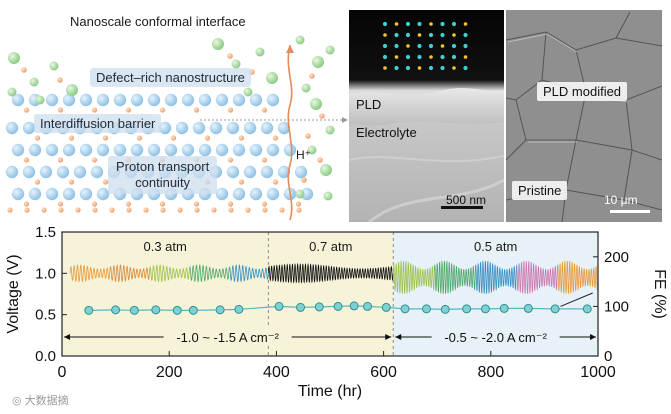 The height and width of the screenshot is (414, 671). I want to click on x-tick-label: 800, so click(490, 372).